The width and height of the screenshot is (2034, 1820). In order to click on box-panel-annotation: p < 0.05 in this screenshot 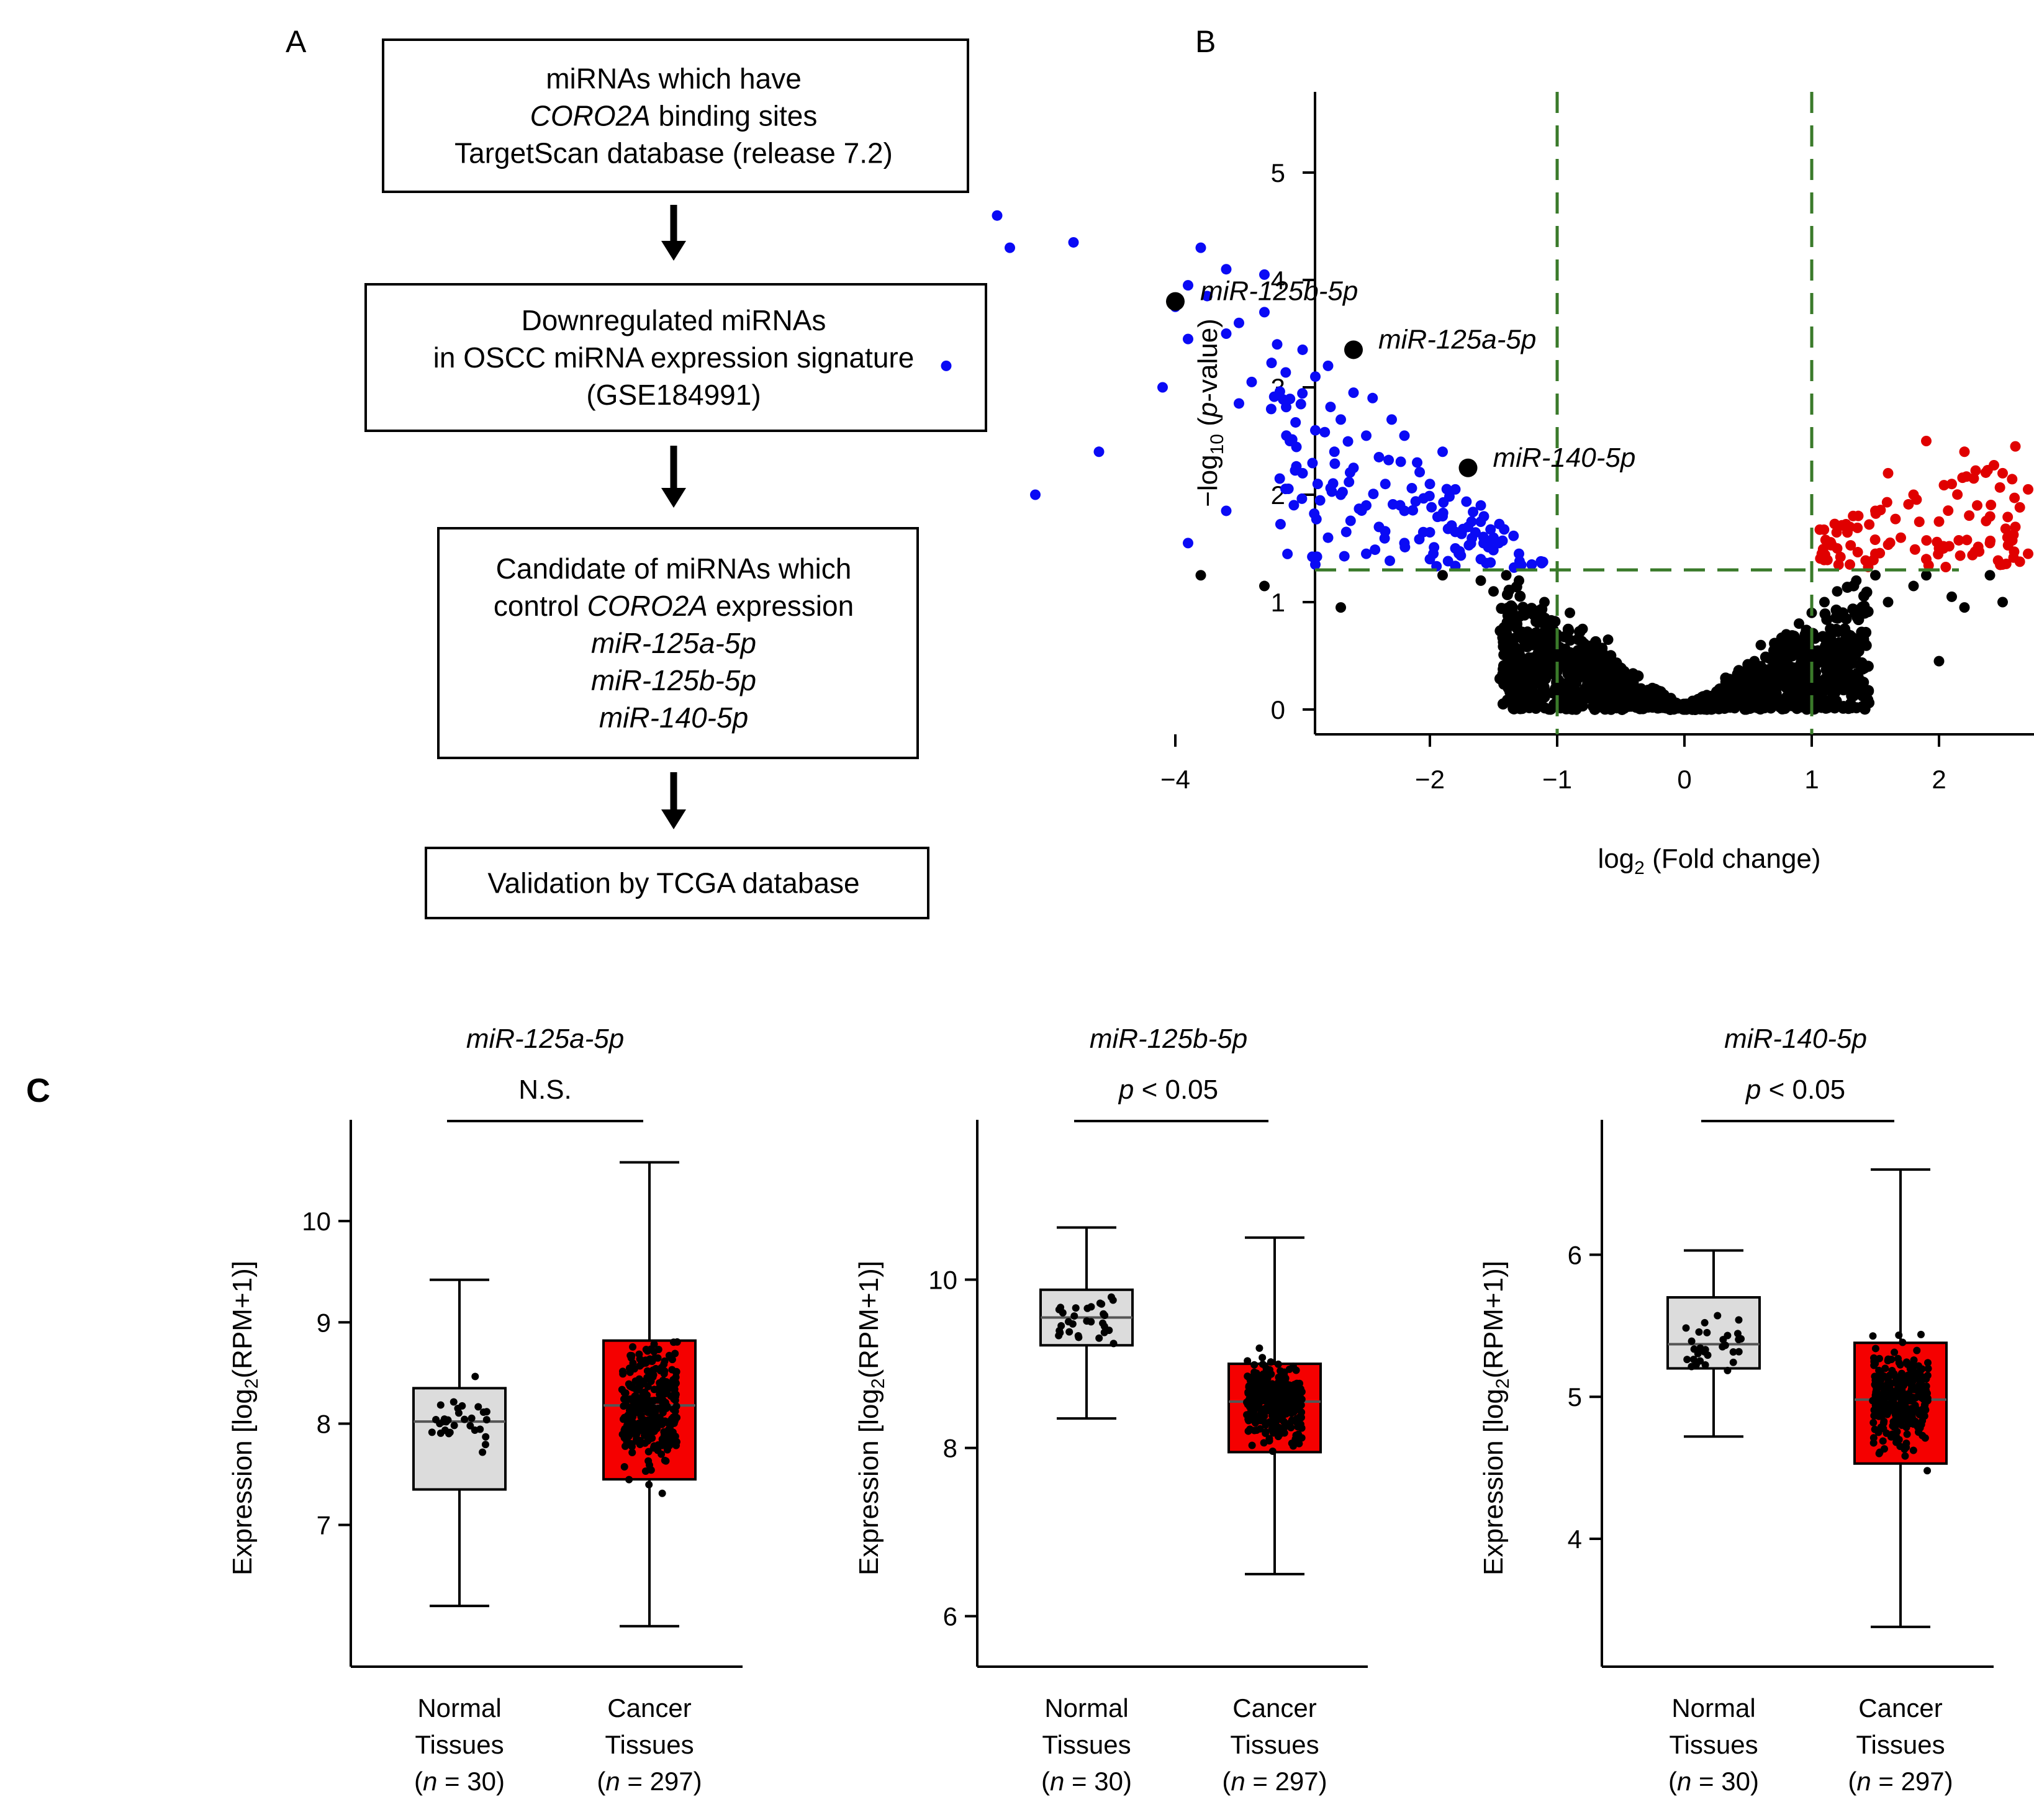, I will do `click(1168, 1089)`.